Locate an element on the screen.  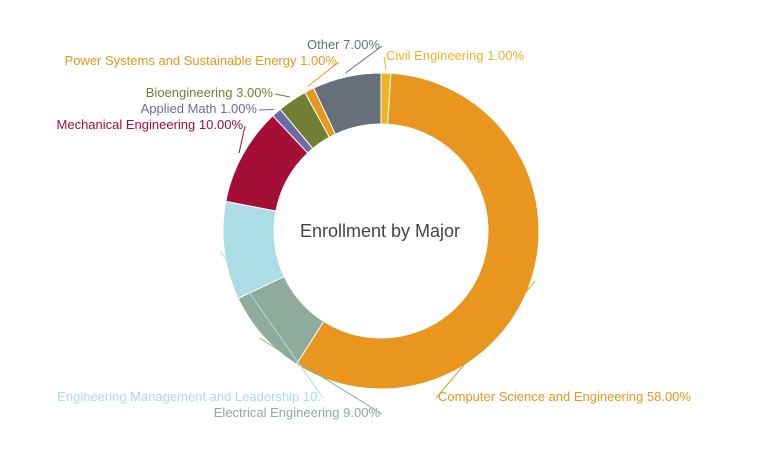
segment-value-label: 58.00% is located at coordinates (669, 396).